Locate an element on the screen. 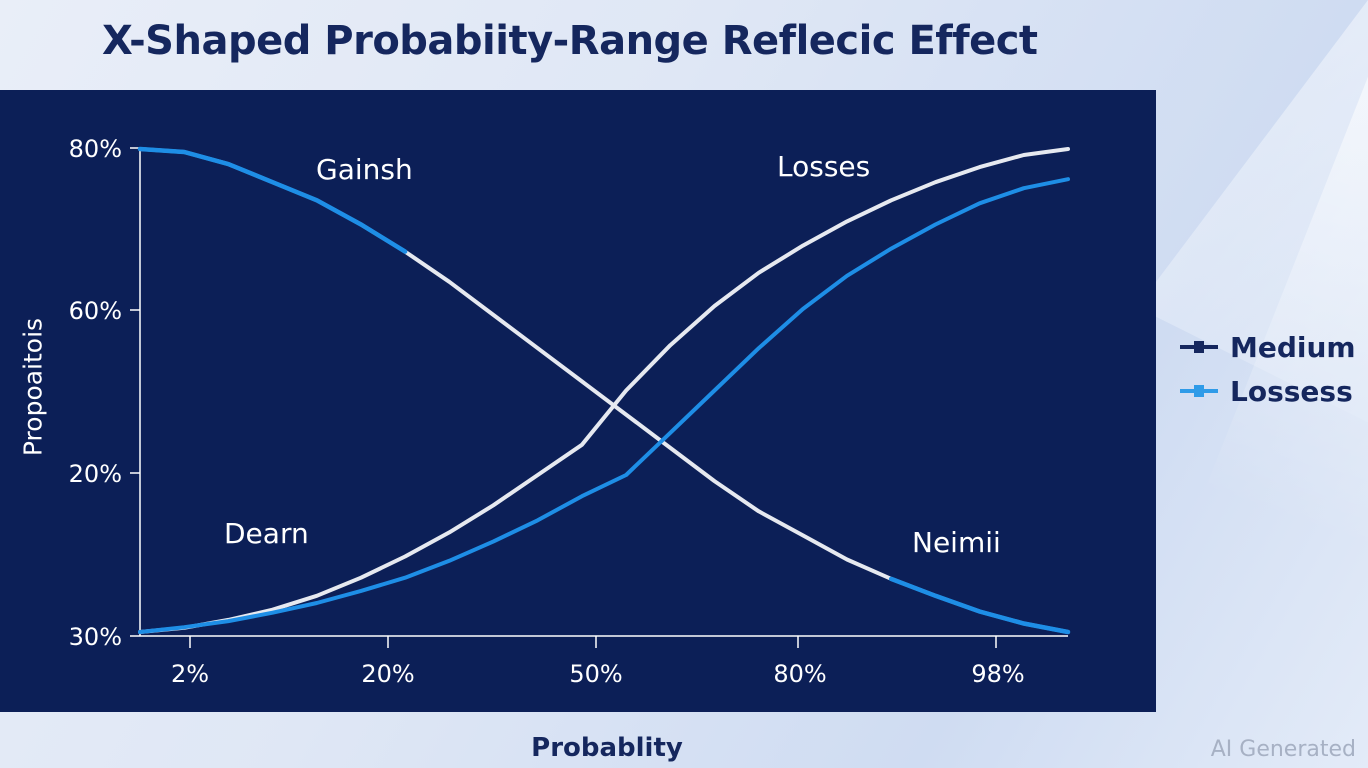 The image size is (1368, 768). legend: Medium Lossess is located at coordinates (1268, 369).